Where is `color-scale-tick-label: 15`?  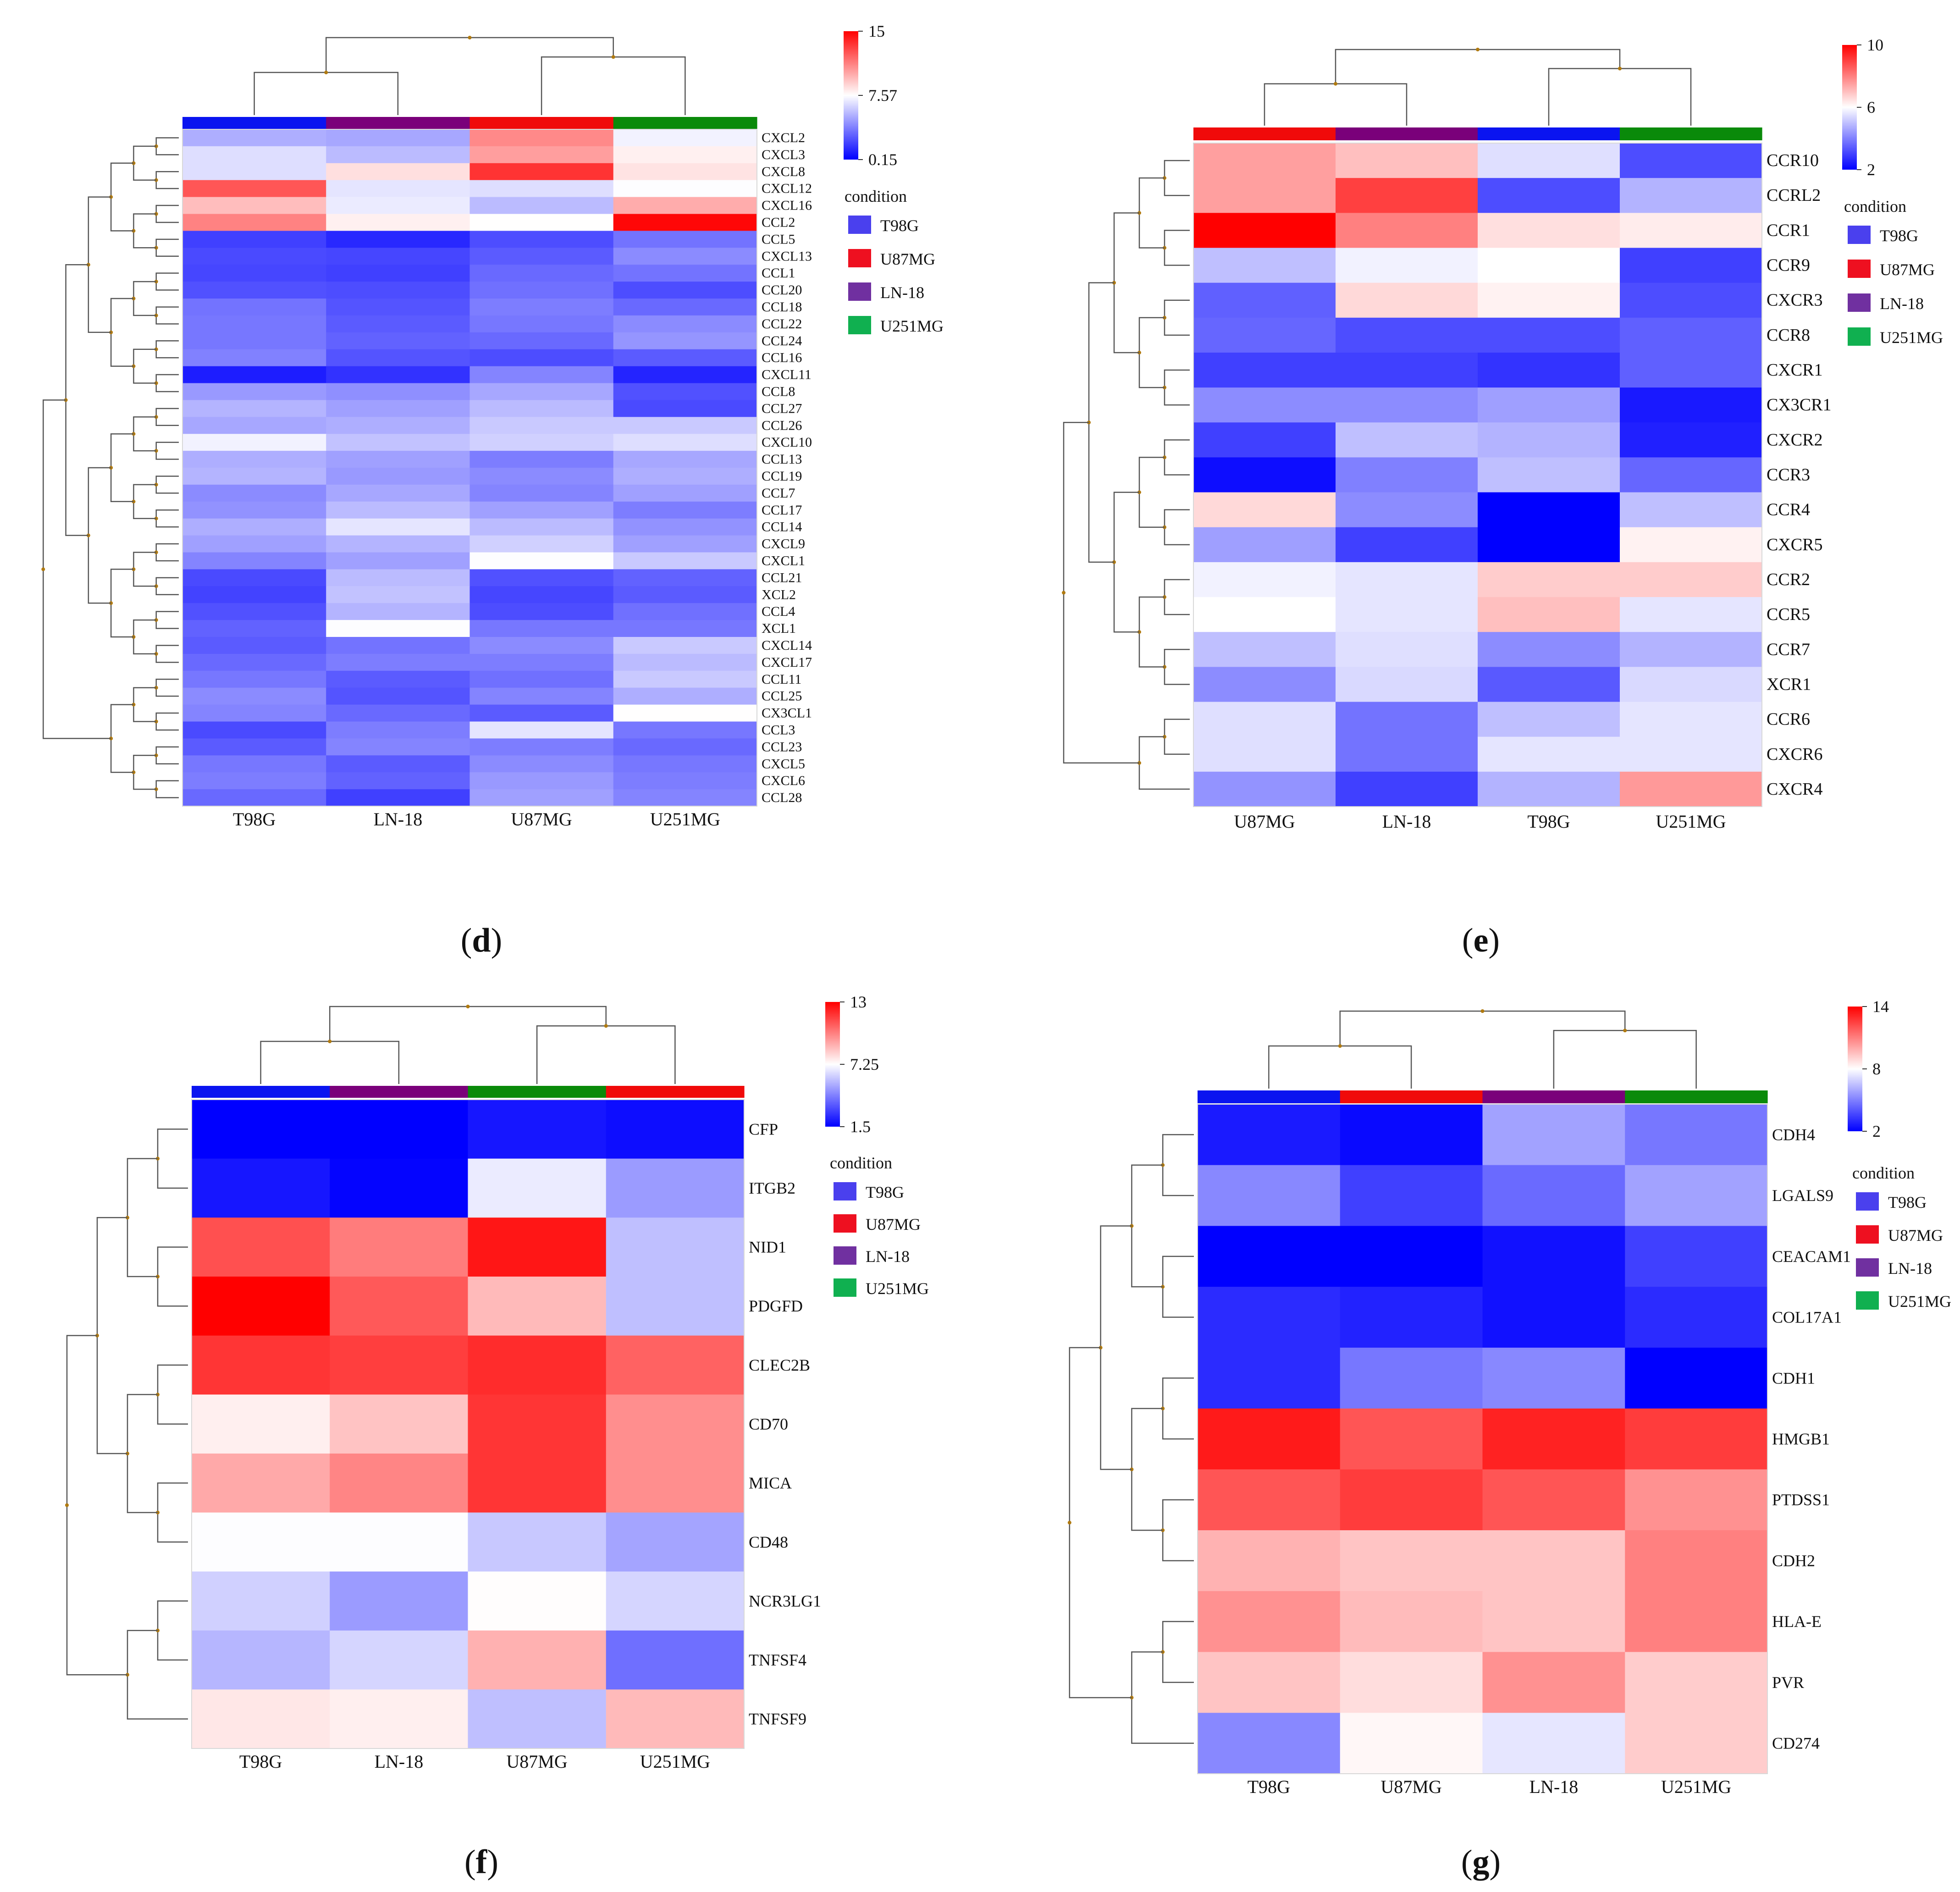 color-scale-tick-label: 15 is located at coordinates (876, 31).